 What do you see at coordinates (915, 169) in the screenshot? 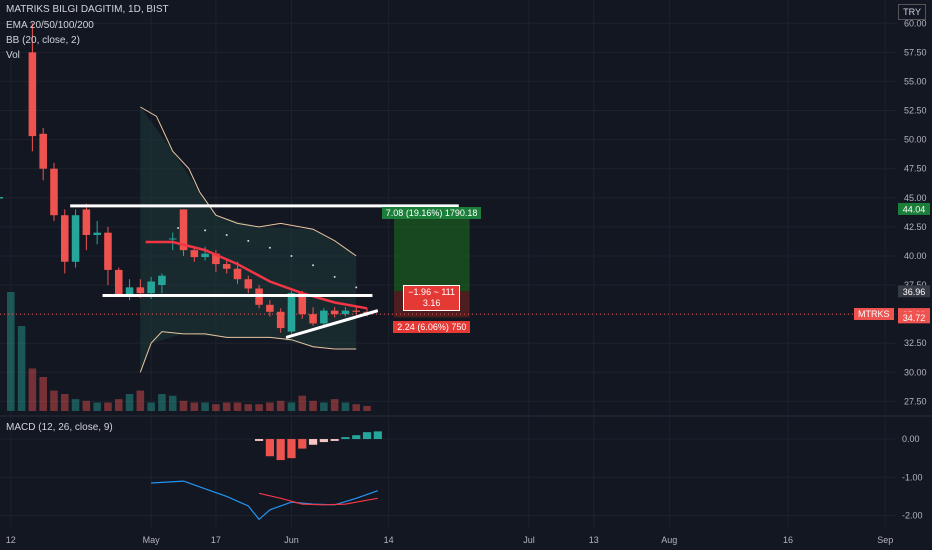
I see `price-tick-label: 47.50` at bounding box center [915, 169].